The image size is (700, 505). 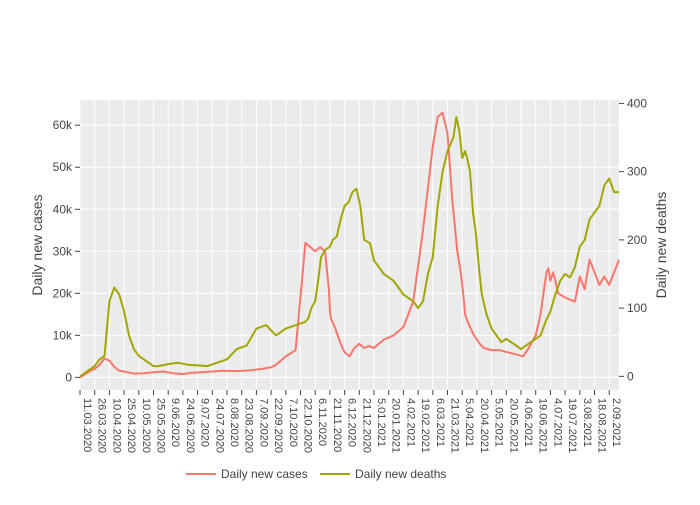 What do you see at coordinates (602, 425) in the screenshot?
I see `x-tick-label: 18.08.2021` at bounding box center [602, 425].